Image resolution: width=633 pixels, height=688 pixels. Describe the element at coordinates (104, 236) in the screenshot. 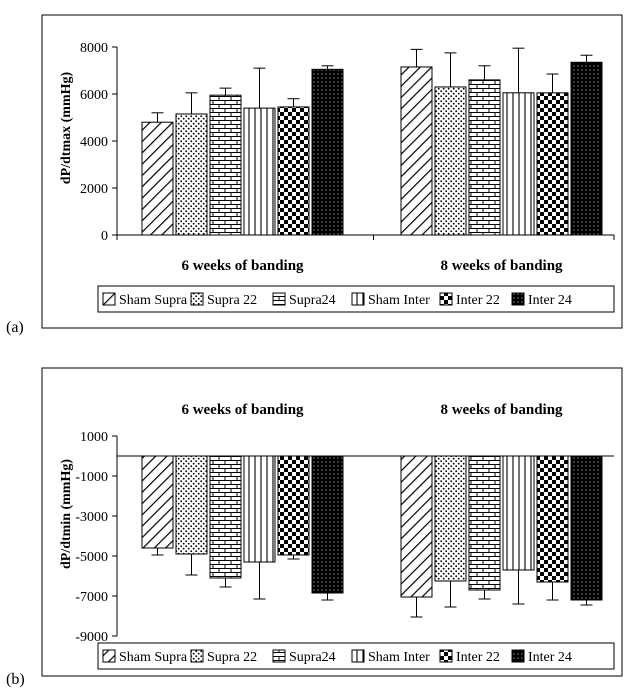

I see `y-tick-label: 0` at that location.